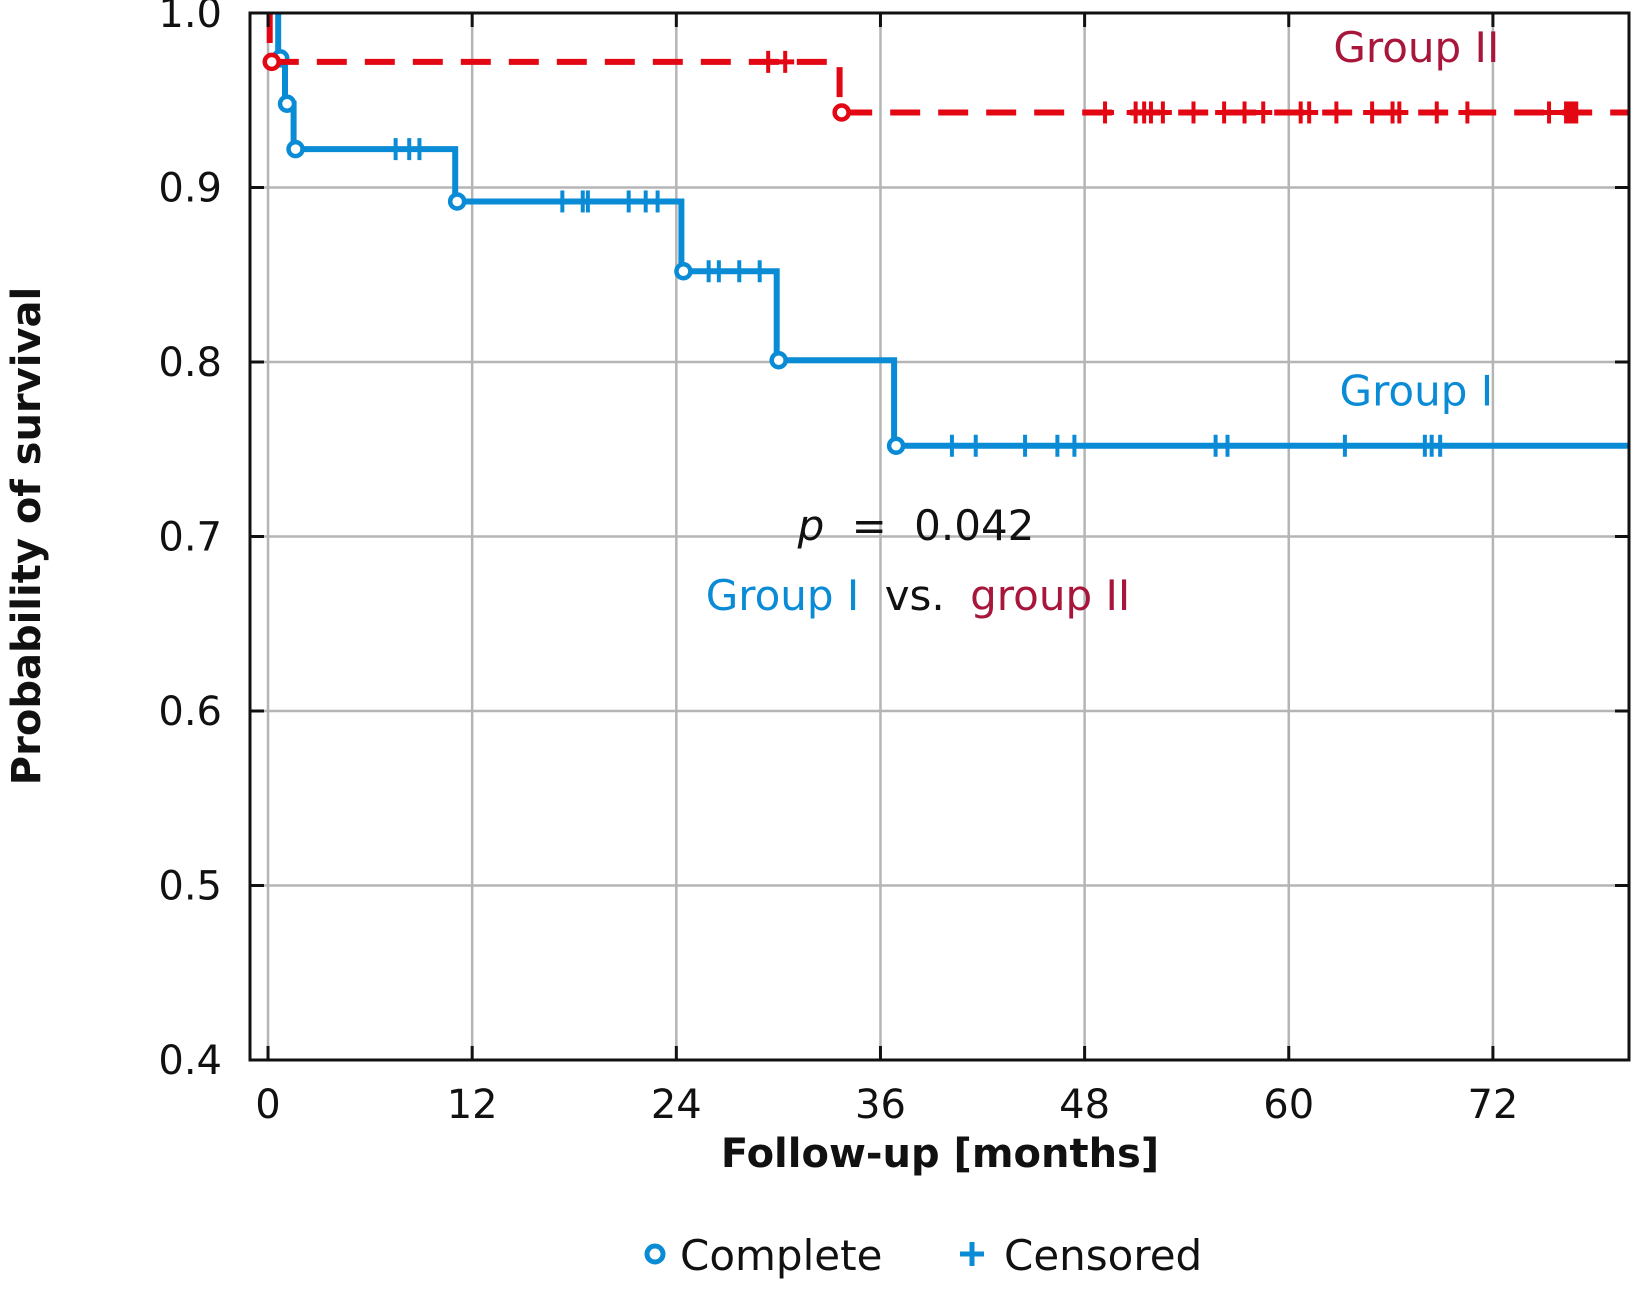  I want to click on y-tick-label: 0.9, so click(190, 189).